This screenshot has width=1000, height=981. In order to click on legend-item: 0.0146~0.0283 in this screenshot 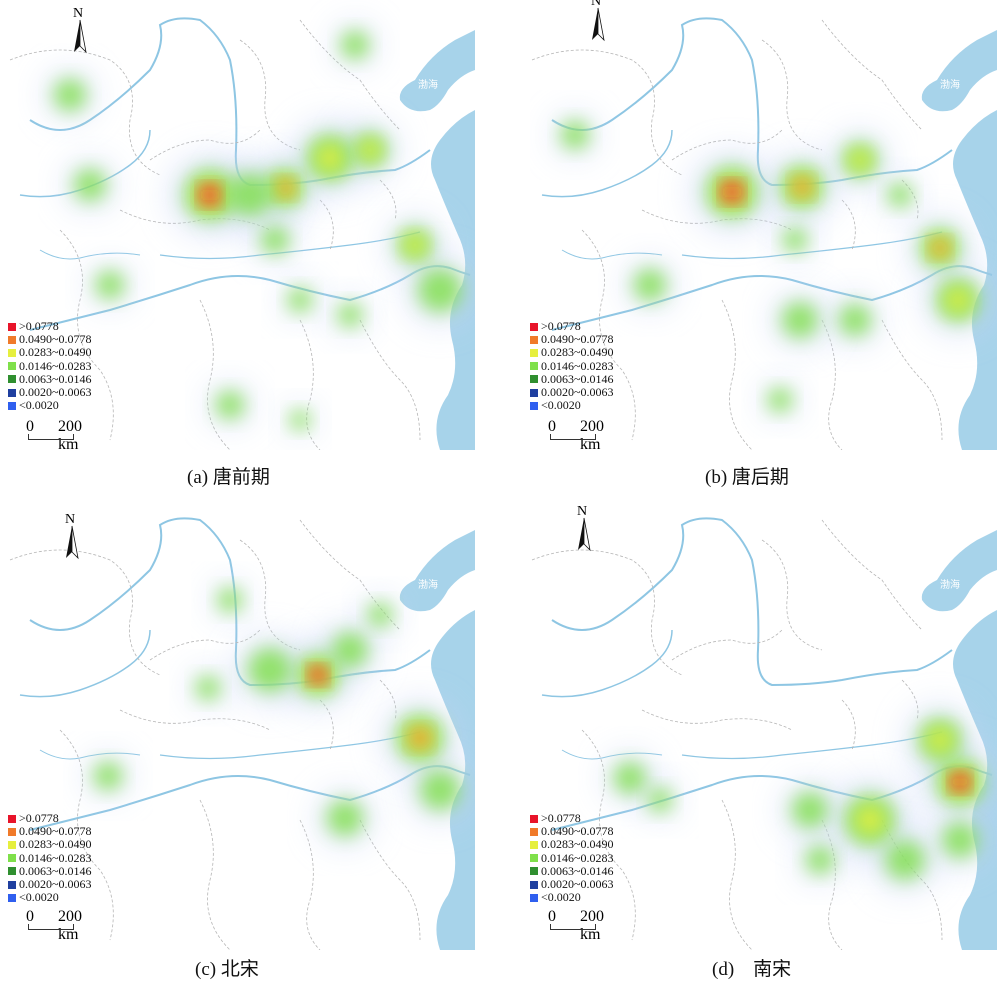, I will do `click(50, 857)`.